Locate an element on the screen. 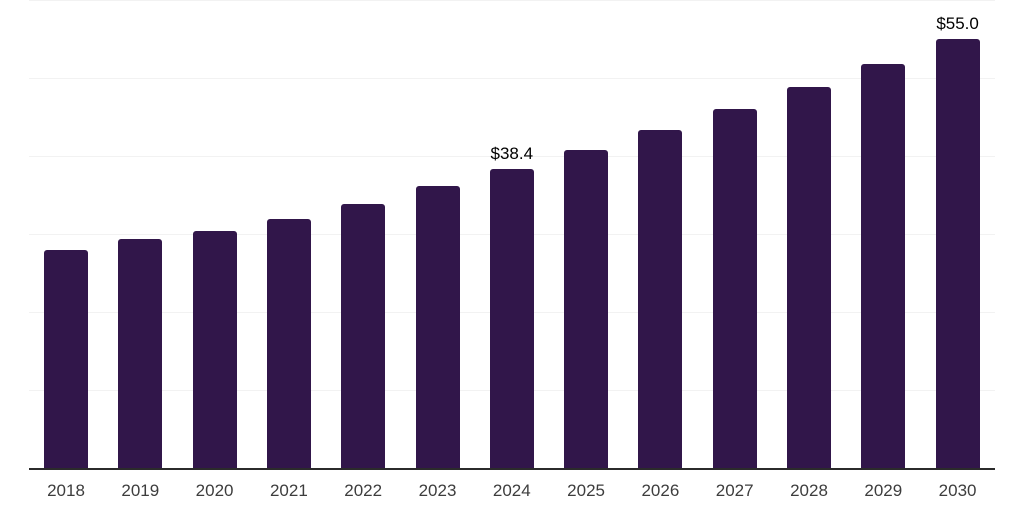 Image resolution: width=1024 pixels, height=512 pixels. bar-2023 is located at coordinates (437, 327).